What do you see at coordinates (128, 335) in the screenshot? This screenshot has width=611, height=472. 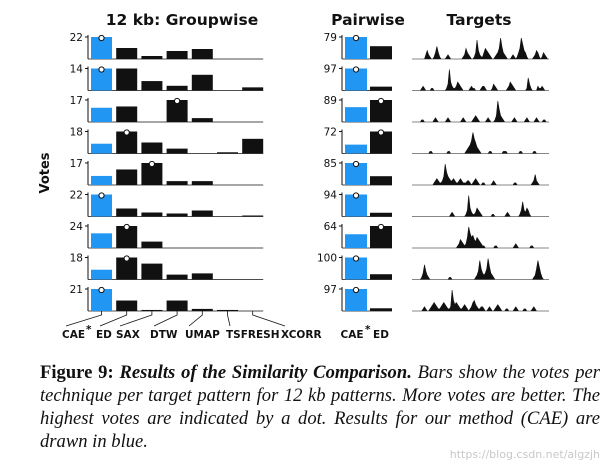 I see `group-category-label: SAX` at bounding box center [128, 335].